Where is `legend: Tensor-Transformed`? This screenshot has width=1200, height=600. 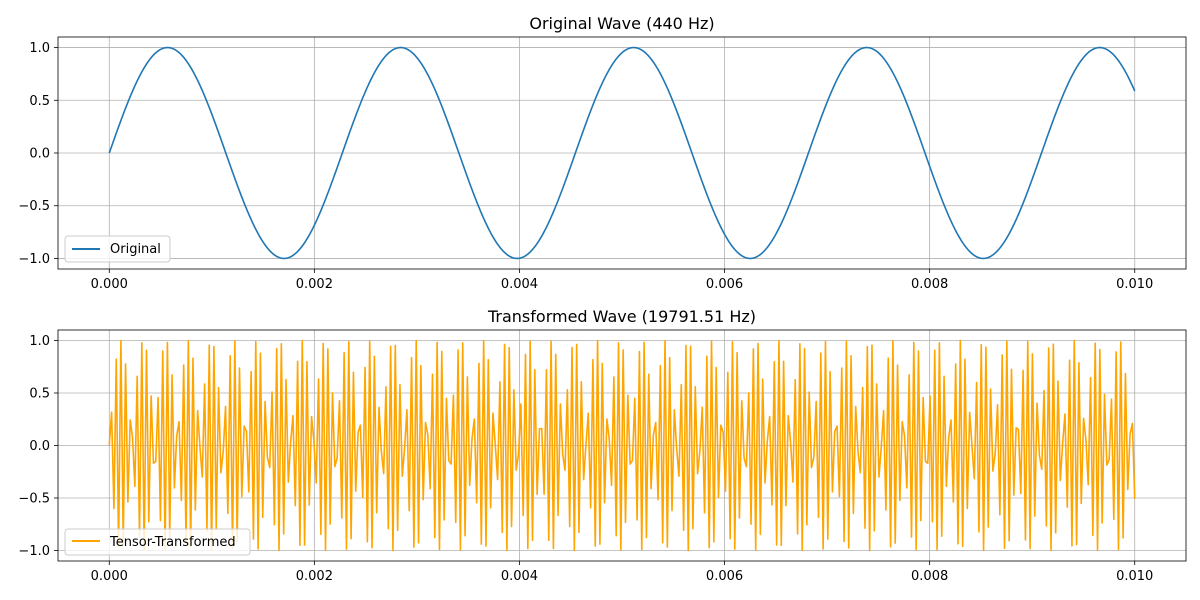 legend: Tensor-Transformed is located at coordinates (157, 542).